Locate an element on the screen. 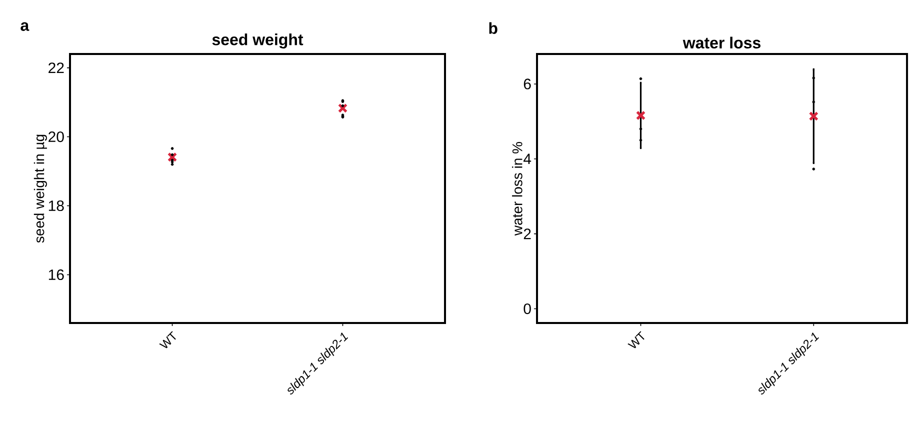 The height and width of the screenshot is (431, 909). y-tick-label: 2 is located at coordinates (527, 234).